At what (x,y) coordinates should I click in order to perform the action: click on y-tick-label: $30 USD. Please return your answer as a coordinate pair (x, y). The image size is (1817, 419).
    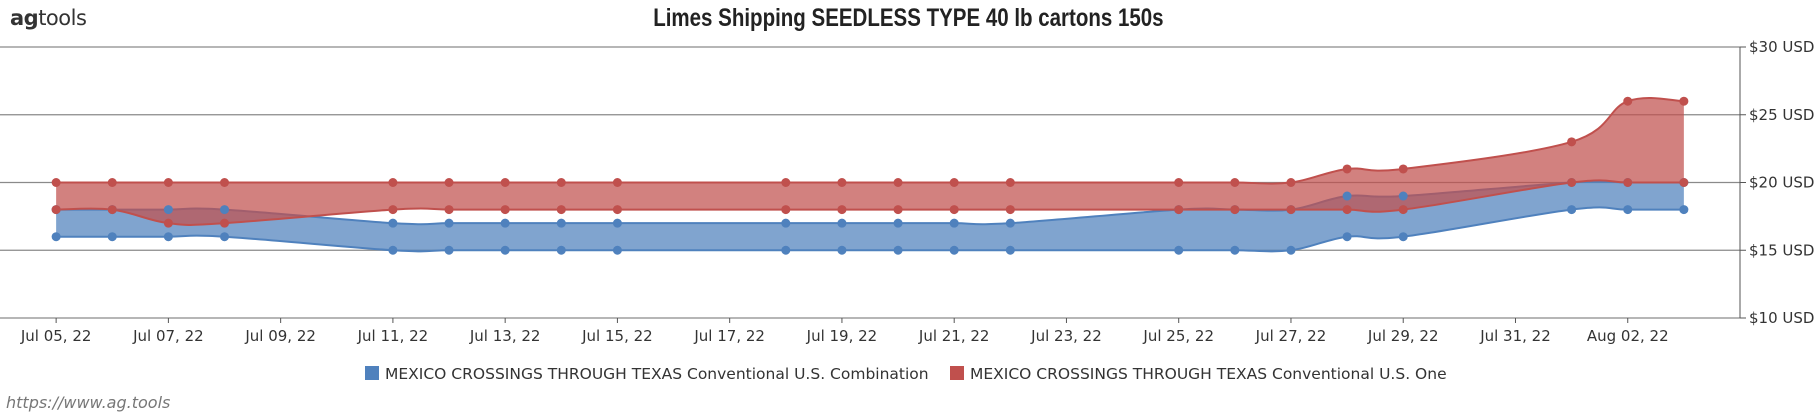
    Looking at the image, I should click on (1781, 47).